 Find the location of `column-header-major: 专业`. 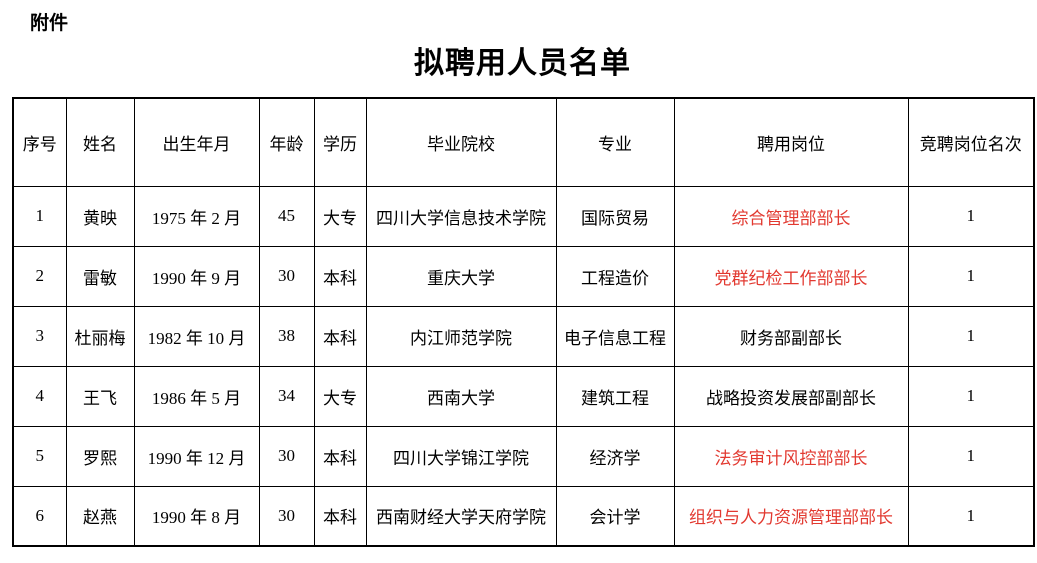

column-header-major: 专业 is located at coordinates (615, 142).